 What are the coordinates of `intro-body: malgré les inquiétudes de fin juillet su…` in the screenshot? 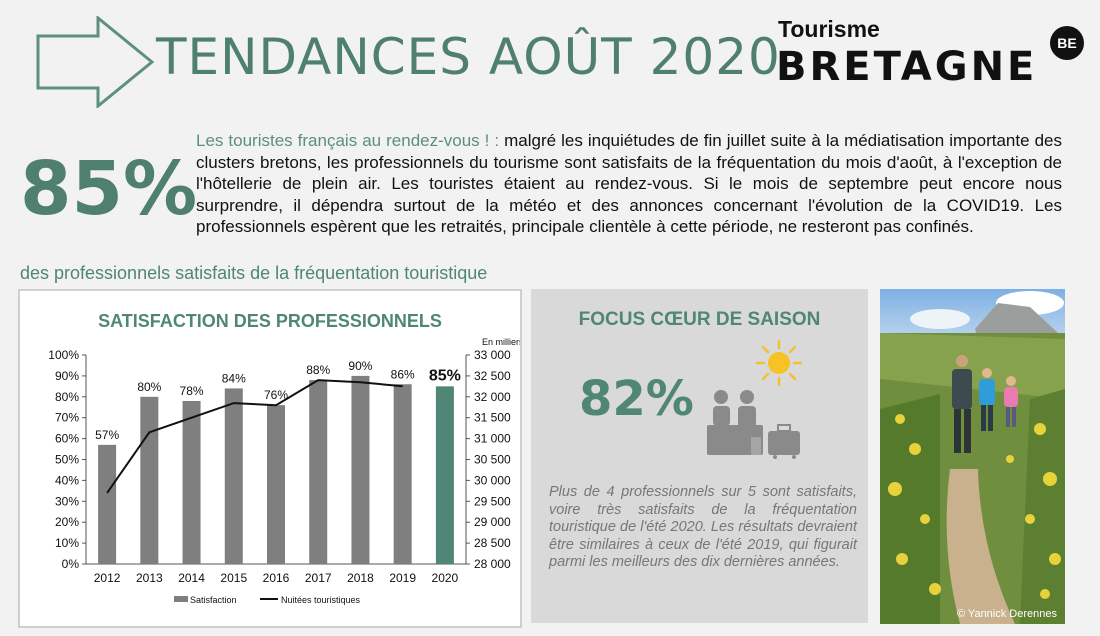 It's located at (629, 183).